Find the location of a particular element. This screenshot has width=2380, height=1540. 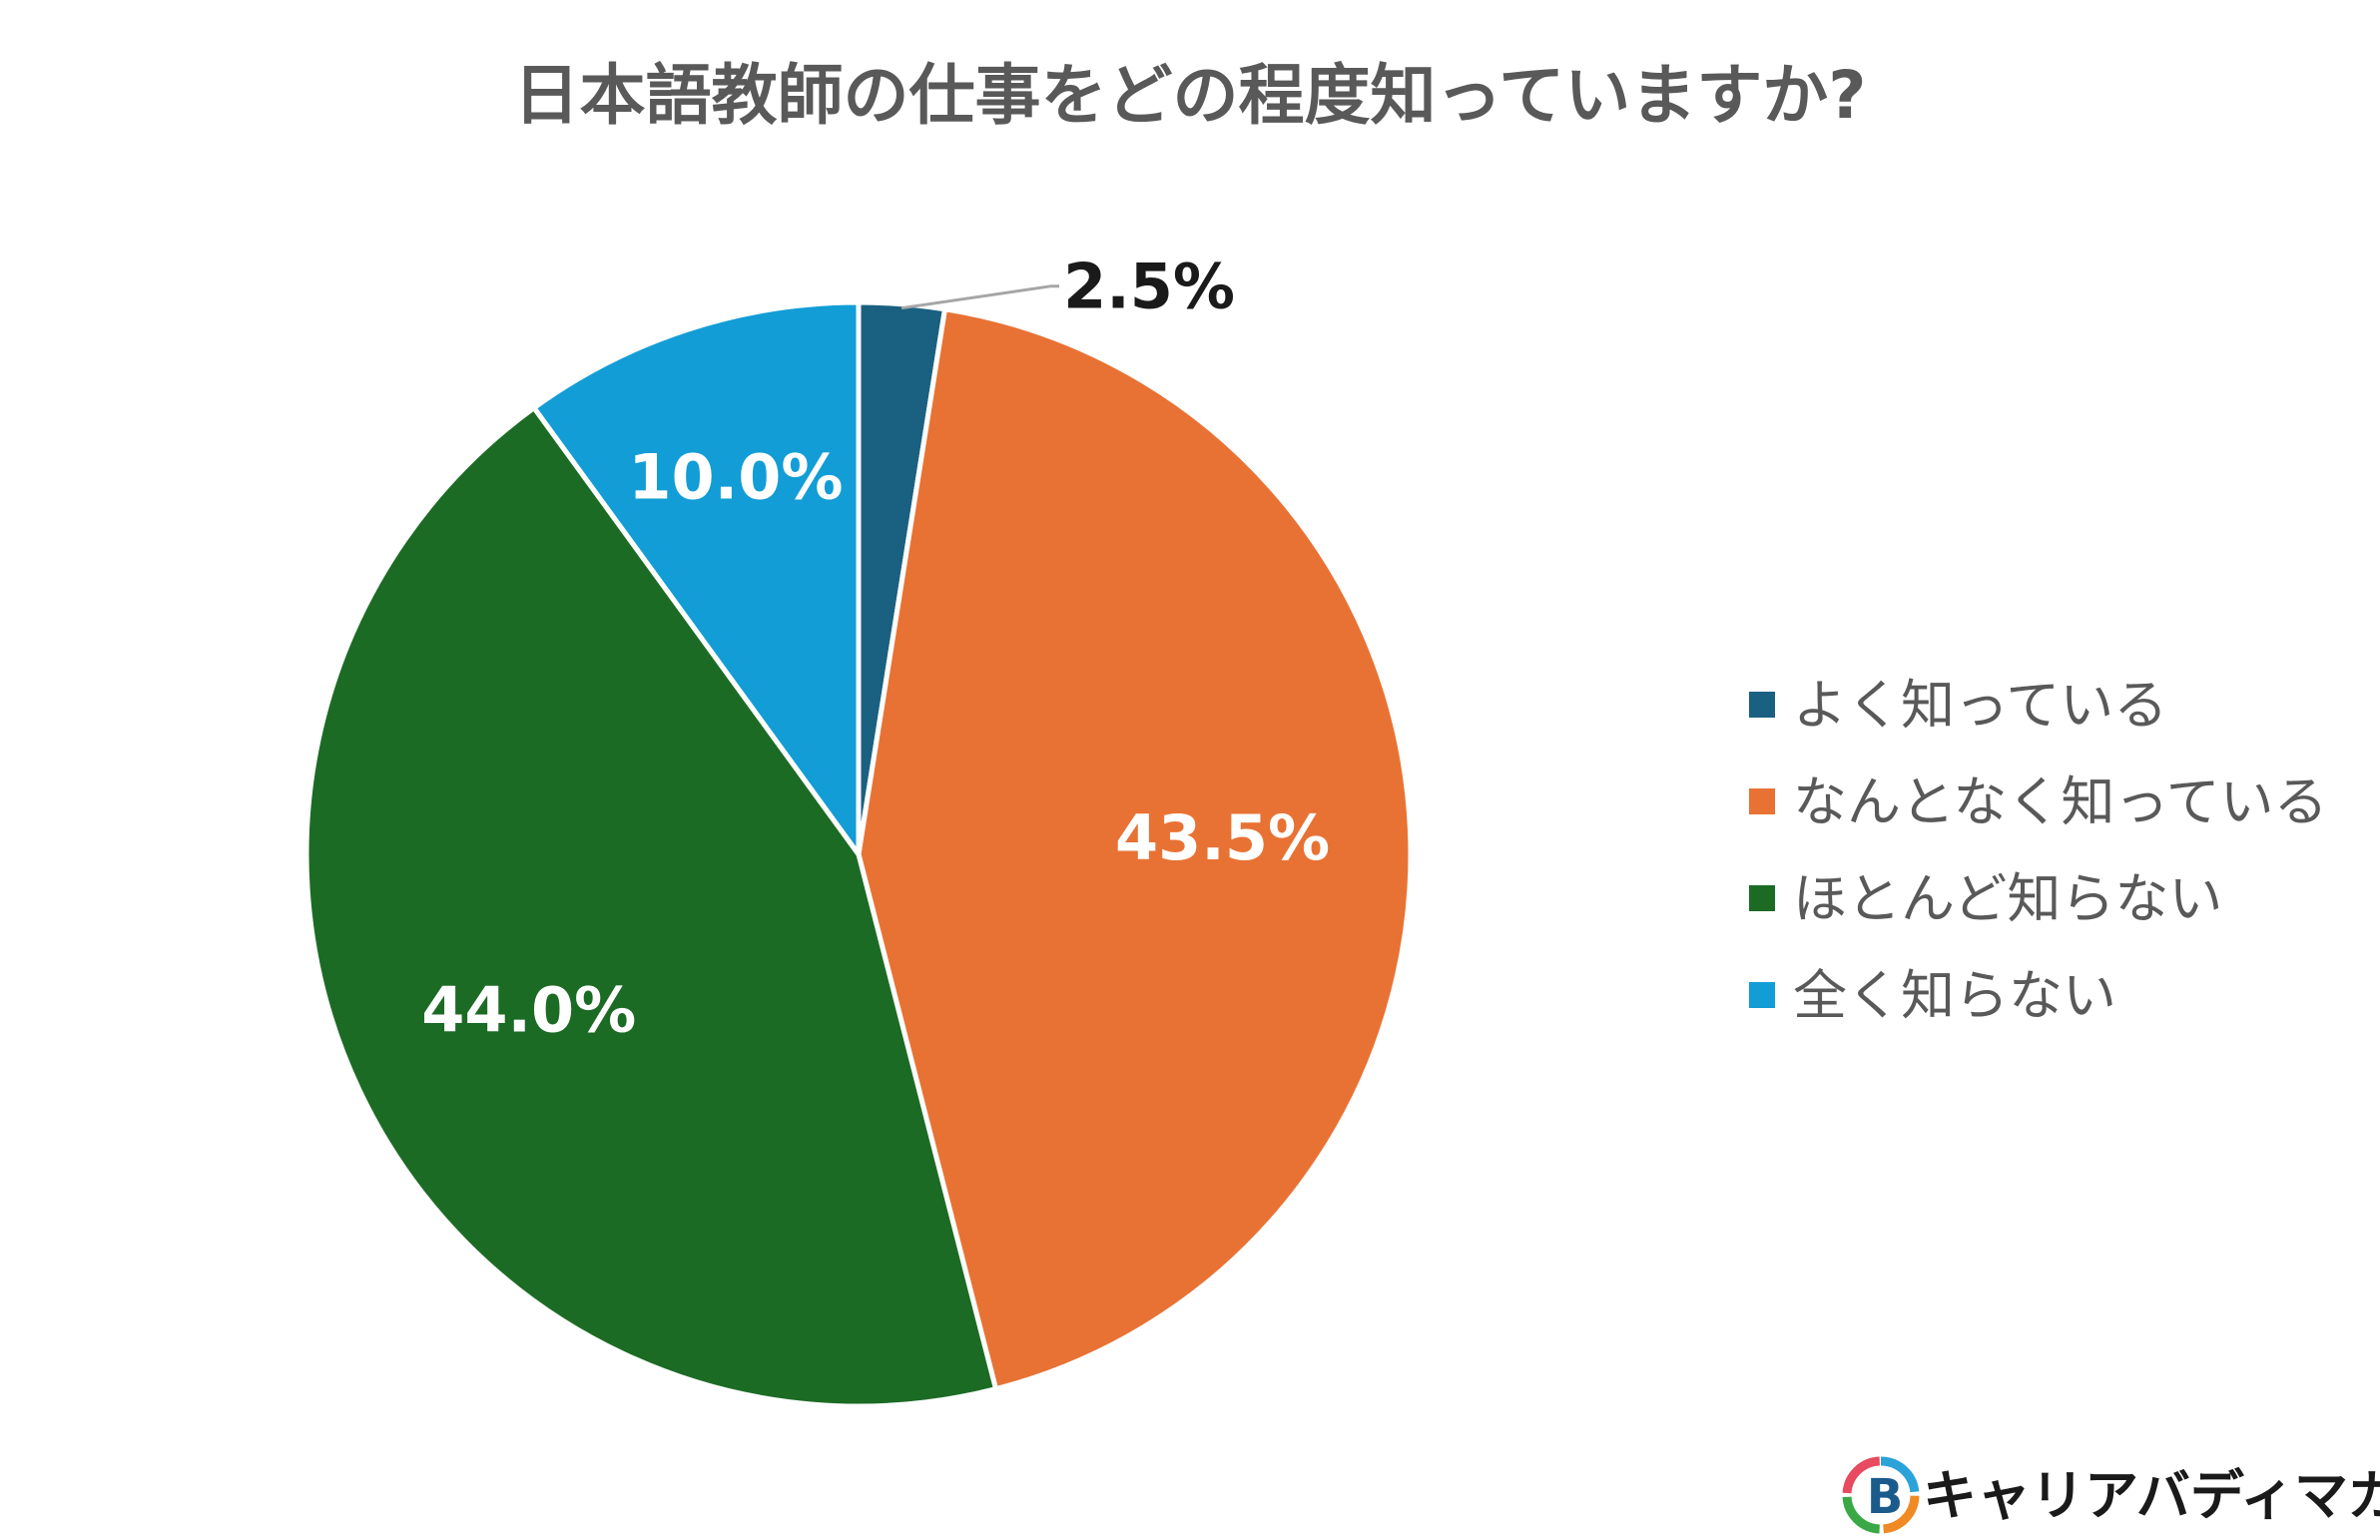

brand-name: キャリアバディマガジン is located at coordinates (2151, 1495).